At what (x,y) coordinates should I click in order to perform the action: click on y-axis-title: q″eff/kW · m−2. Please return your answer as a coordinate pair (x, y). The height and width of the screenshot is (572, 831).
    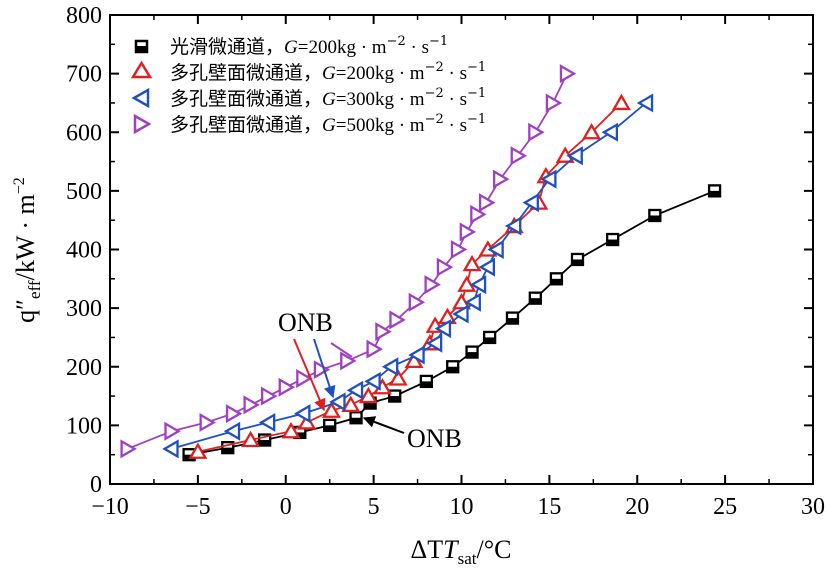
    Looking at the image, I should click on (27, 250).